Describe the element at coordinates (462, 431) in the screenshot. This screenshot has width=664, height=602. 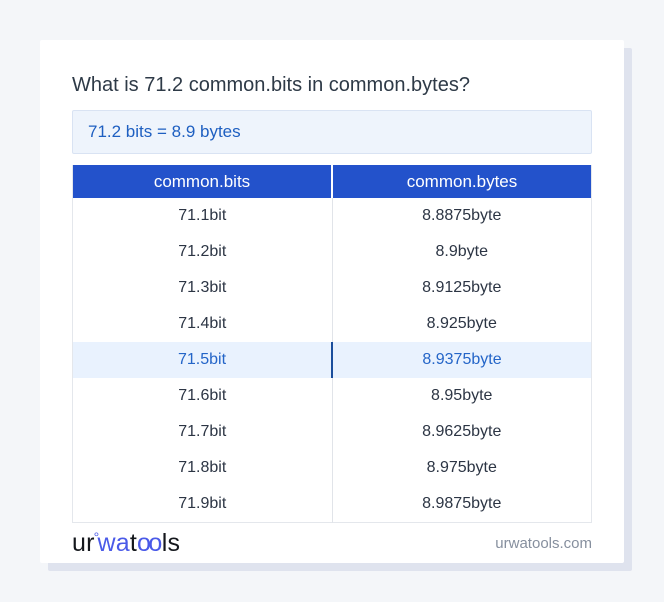
I see `bytes-cell: 8.9625byte` at that location.